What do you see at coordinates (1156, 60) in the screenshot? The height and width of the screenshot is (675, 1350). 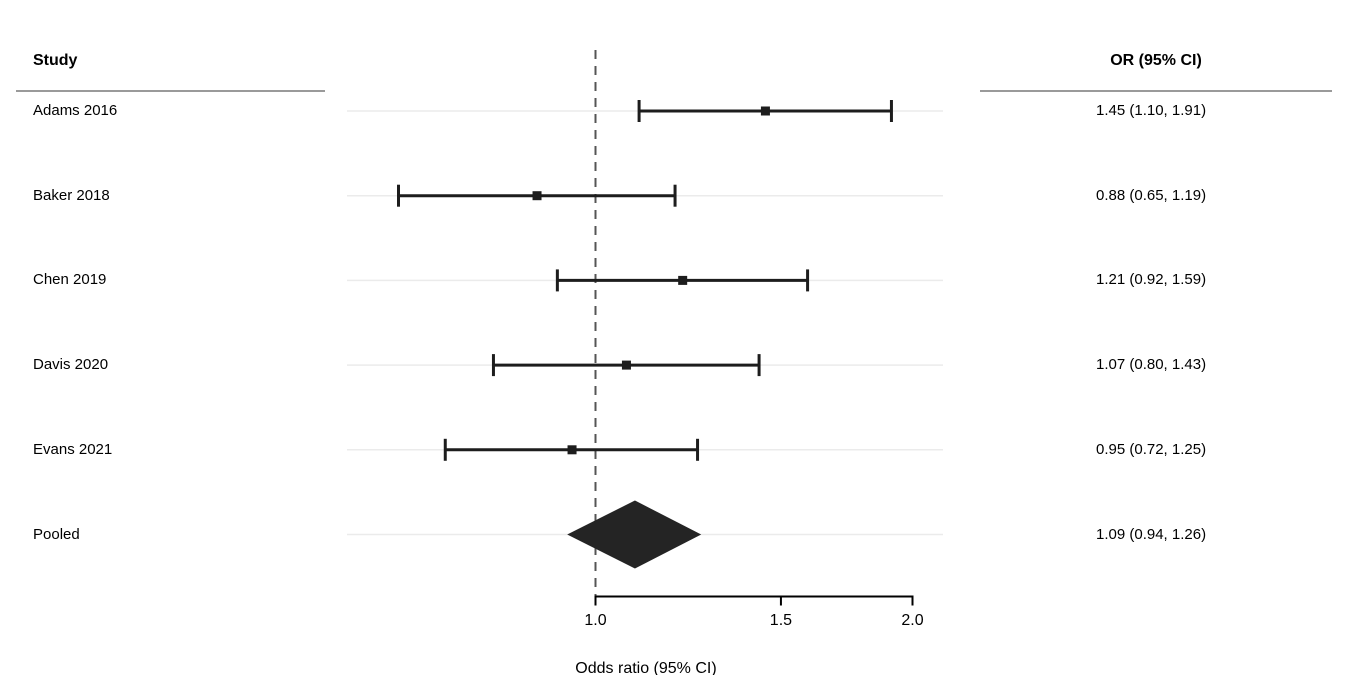 I see `or-column-header: OR (95% CI)` at bounding box center [1156, 60].